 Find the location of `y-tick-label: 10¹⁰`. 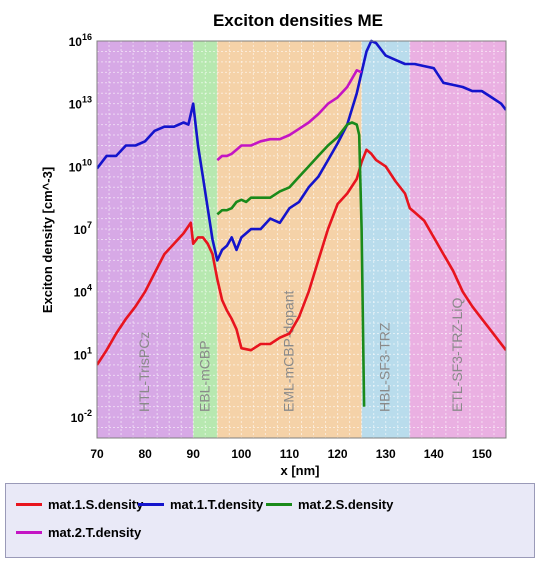

y-tick-label: 10¹⁰ is located at coordinates (80, 165).